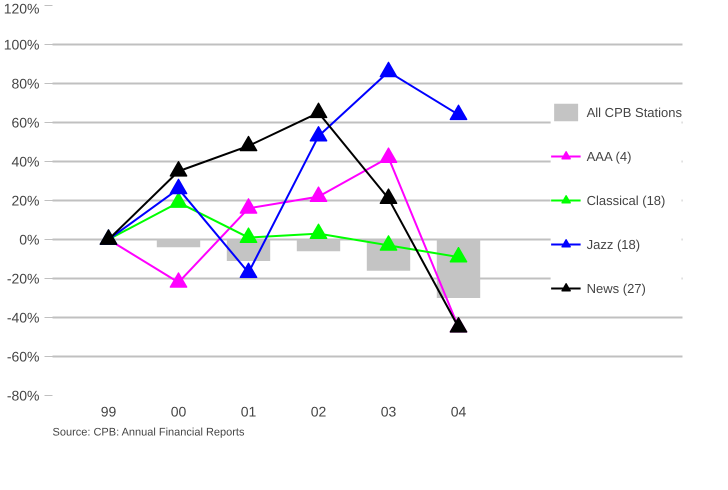  What do you see at coordinates (22, 44) in the screenshot?
I see `y-tick-label: 100%` at bounding box center [22, 44].